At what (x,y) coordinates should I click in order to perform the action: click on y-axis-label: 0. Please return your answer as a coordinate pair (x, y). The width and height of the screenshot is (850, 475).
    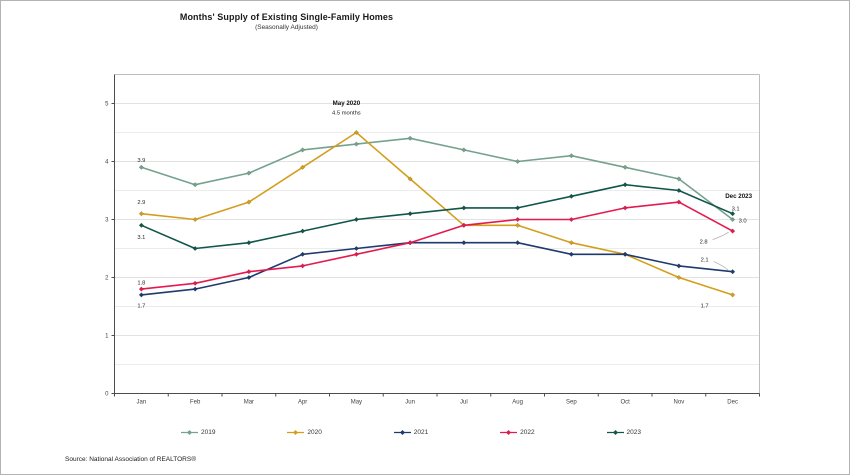
    Looking at the image, I should click on (107, 395).